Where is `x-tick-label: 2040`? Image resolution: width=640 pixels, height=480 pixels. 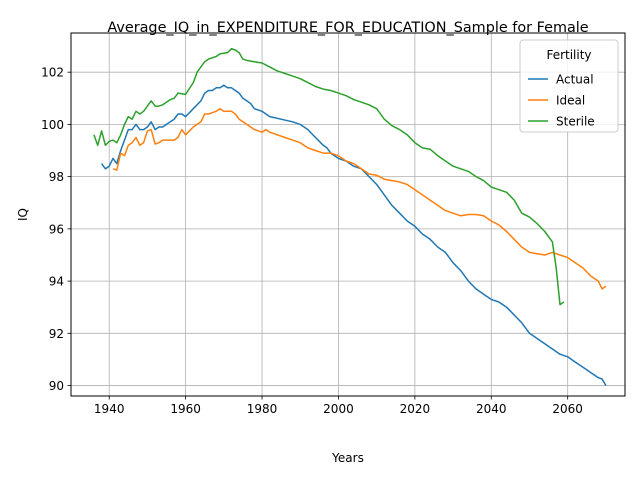 x-tick-label: 2040 is located at coordinates (491, 409).